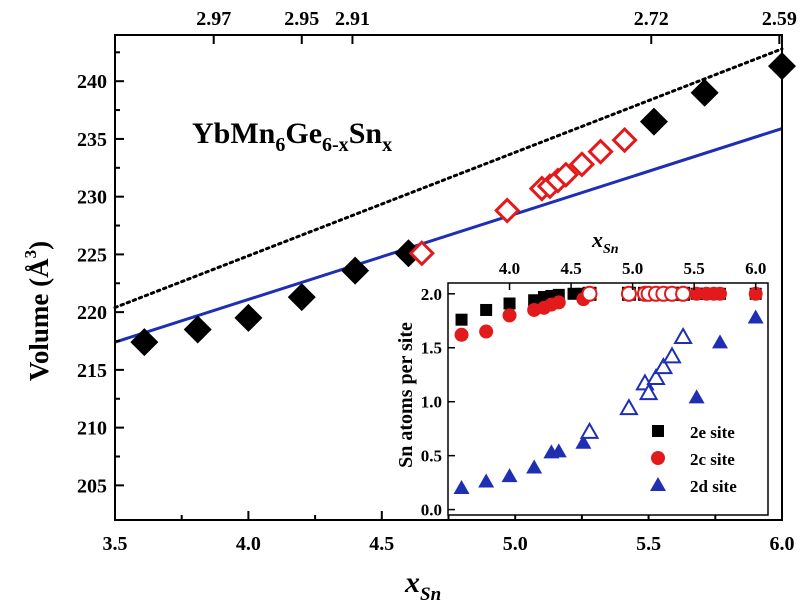 The width and height of the screenshot is (800, 609). Describe the element at coordinates (381, 544) in the screenshot. I see `main-x-tick-label: 4.5` at that location.